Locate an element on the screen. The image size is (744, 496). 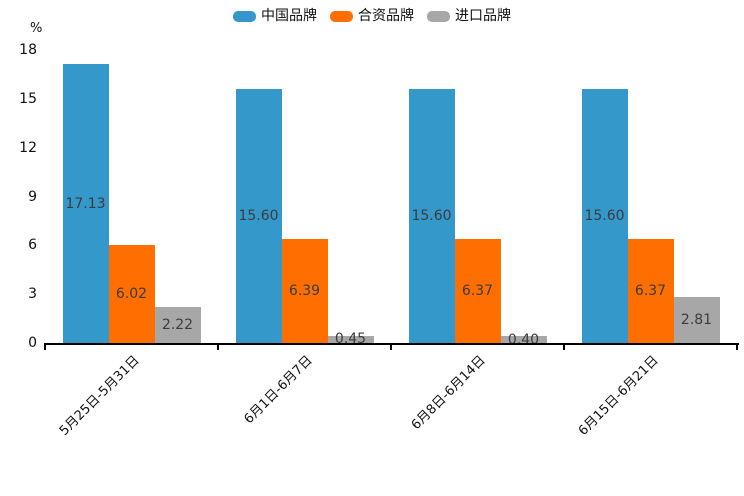
x-axis-line is located at coordinates (391, 344).